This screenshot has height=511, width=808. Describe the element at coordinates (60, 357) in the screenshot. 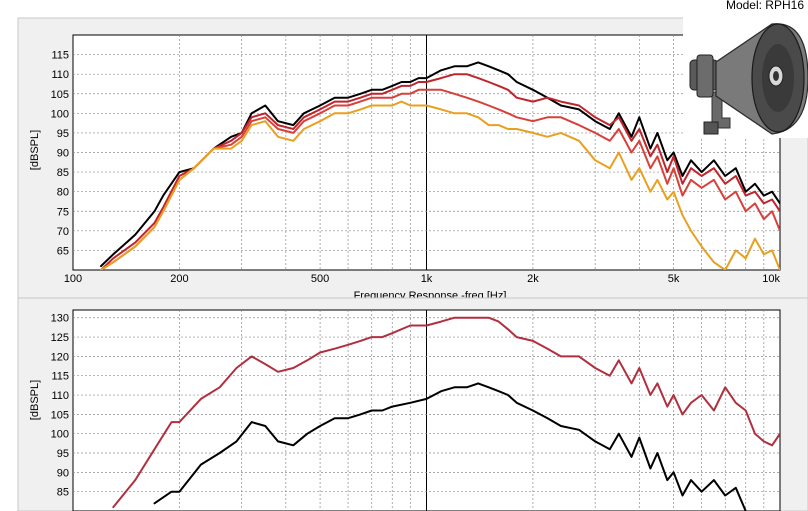

I see `y-tick-label: 120` at that location.